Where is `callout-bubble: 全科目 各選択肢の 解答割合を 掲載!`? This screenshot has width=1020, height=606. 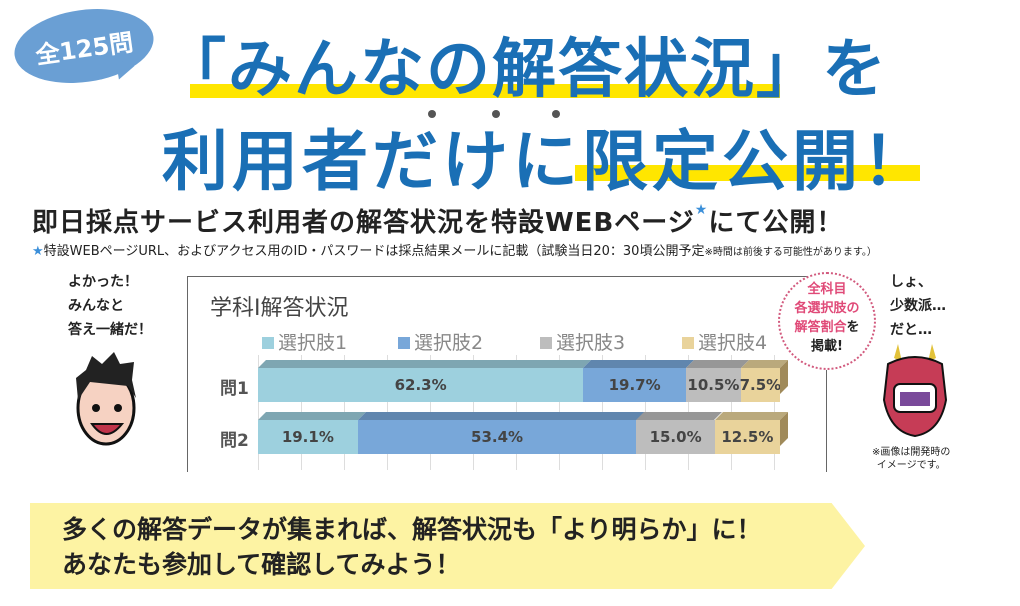 callout-bubble: 全科目 各選択肢の 解答割合を 掲載! is located at coordinates (827, 321).